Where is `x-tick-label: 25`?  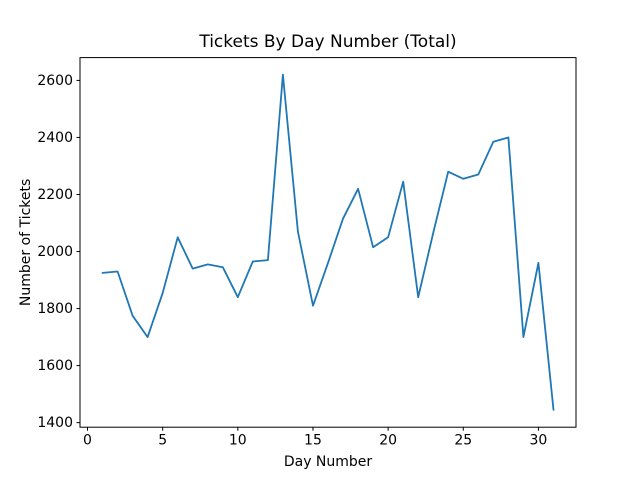
x-tick-label: 25 is located at coordinates (463, 441).